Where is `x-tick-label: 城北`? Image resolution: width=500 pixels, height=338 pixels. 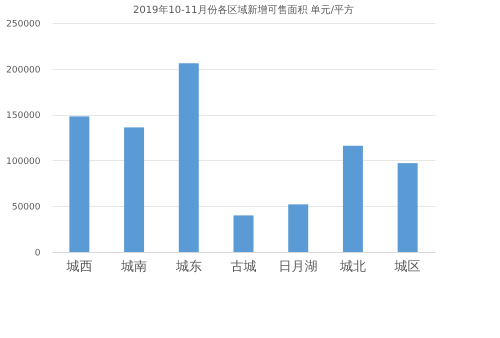
x-tick-label: 城北 is located at coordinates (352, 267).